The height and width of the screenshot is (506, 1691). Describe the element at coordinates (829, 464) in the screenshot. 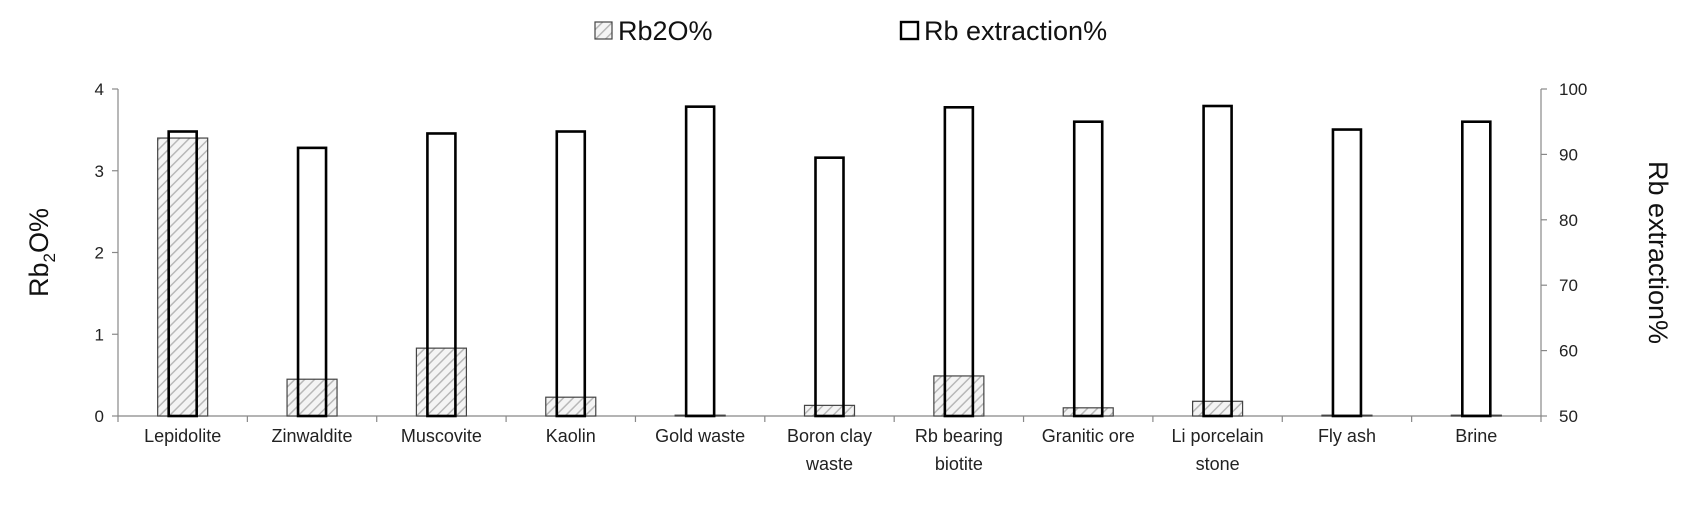

I see `category-label: waste` at that location.